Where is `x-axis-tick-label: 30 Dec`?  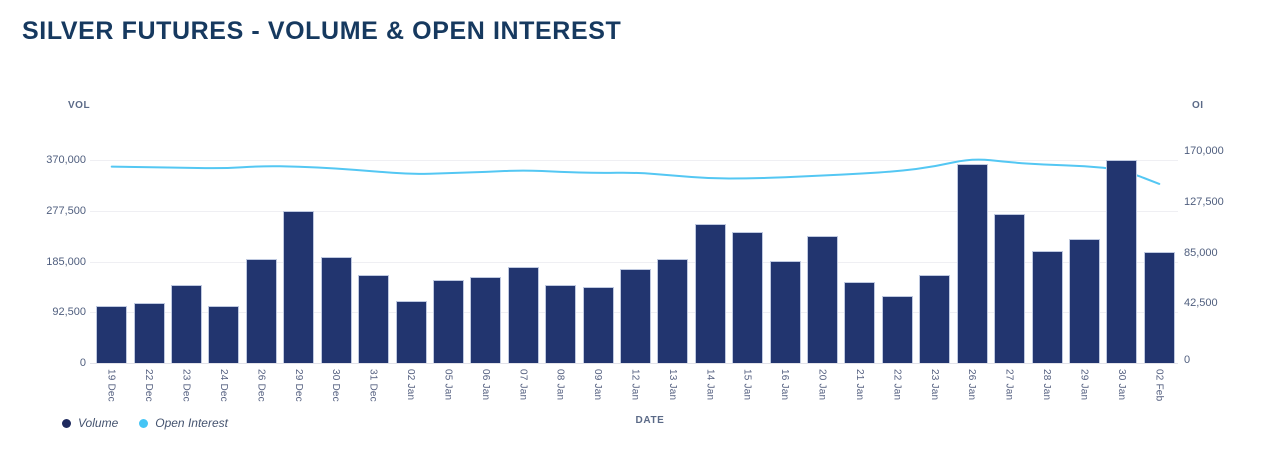
x-axis-tick-label: 30 Dec is located at coordinates (336, 385).